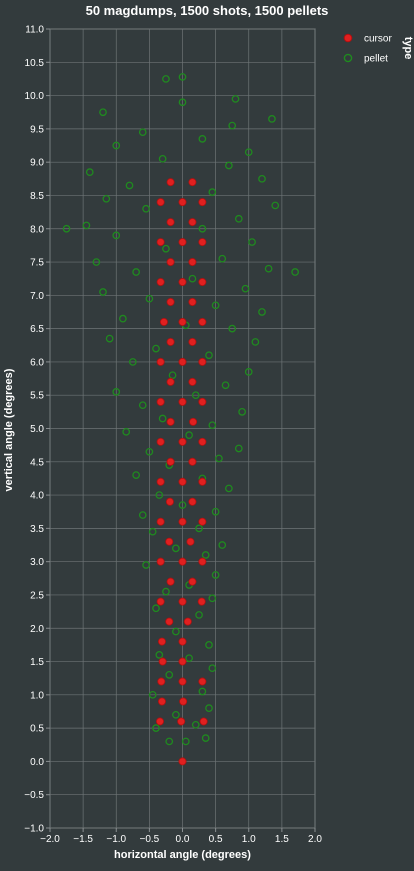  I want to click on x-tick-label: 0.0, so click(183, 839).